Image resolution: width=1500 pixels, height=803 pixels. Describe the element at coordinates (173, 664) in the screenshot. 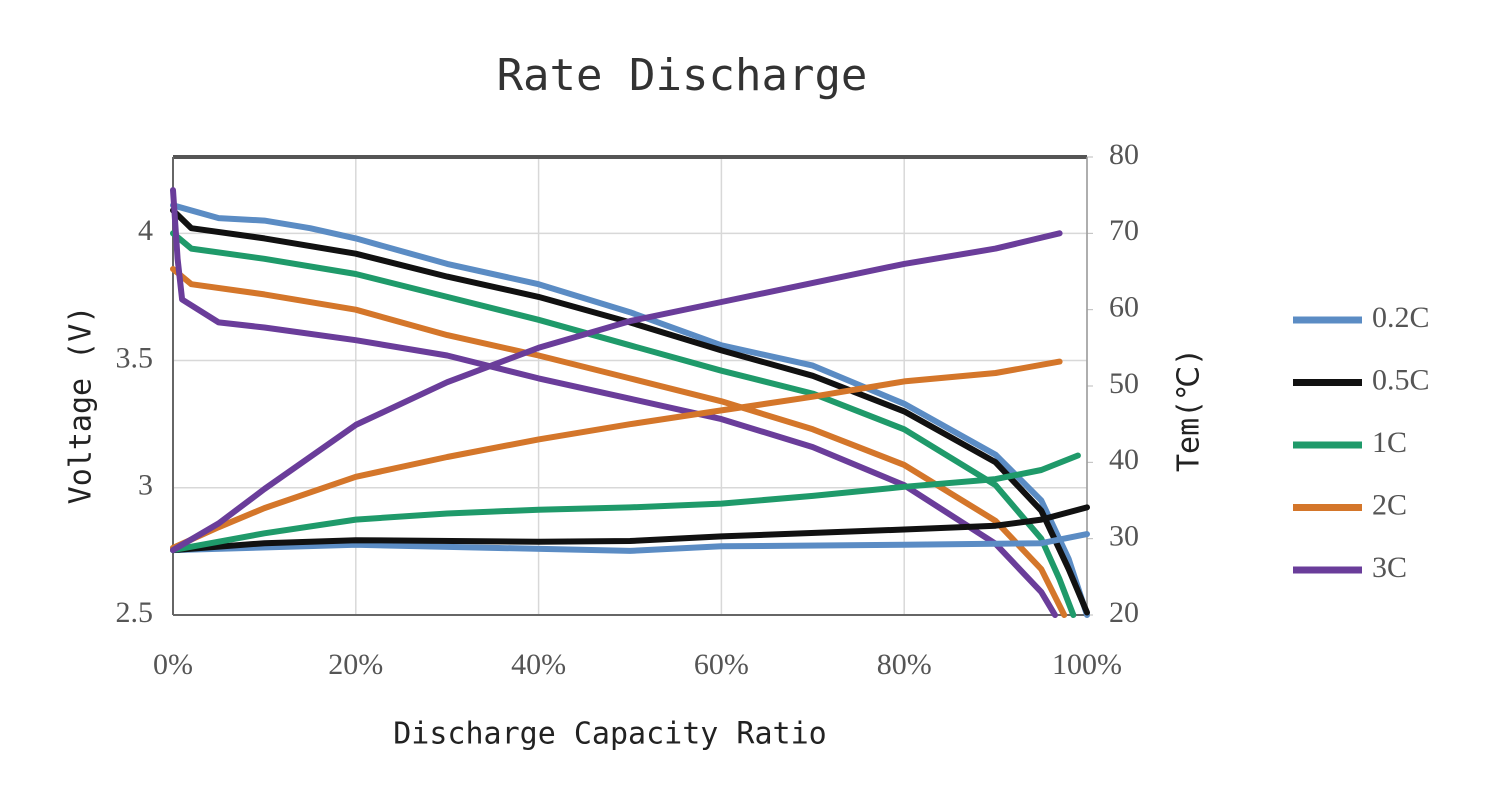

I see `x-tick-label: 0%` at that location.